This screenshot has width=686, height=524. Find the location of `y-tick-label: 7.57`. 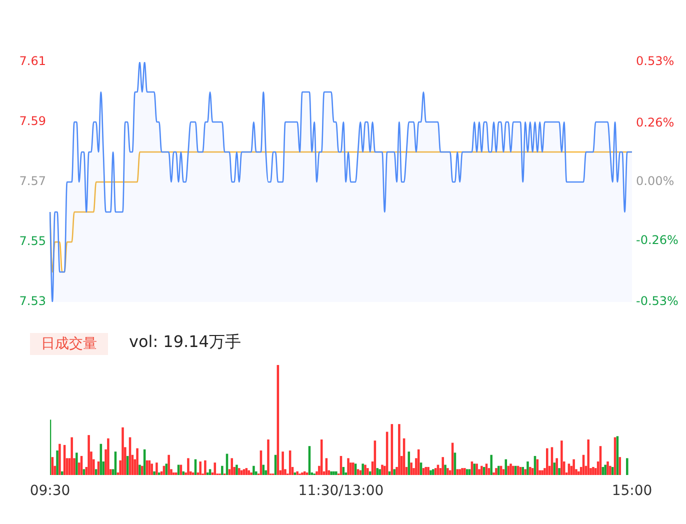

y-tick-label: 7.57 is located at coordinates (32, 181).